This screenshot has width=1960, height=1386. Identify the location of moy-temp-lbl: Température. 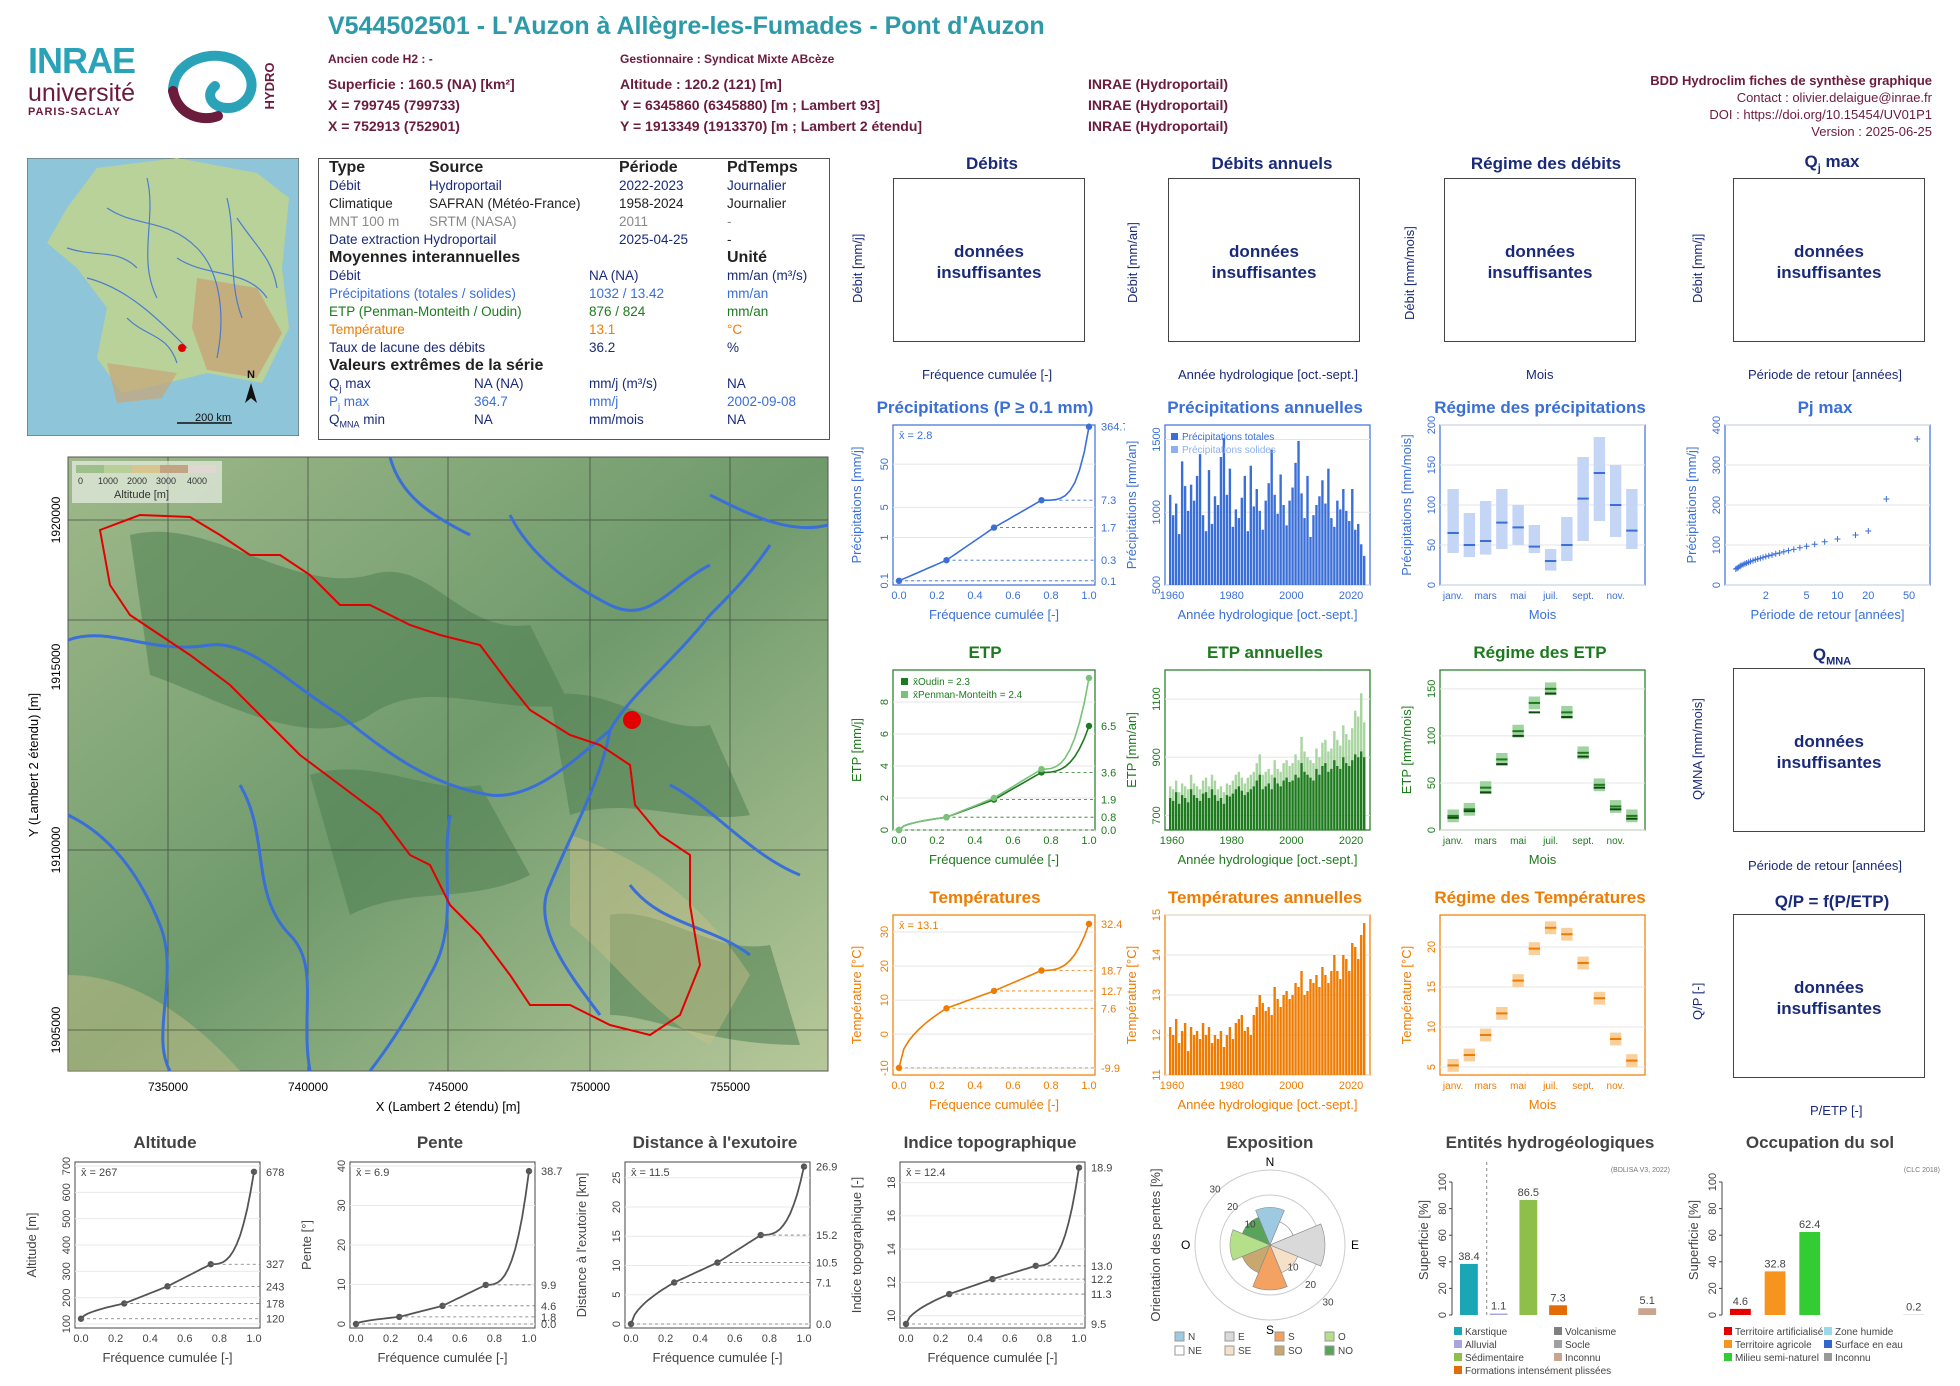
(367, 329).